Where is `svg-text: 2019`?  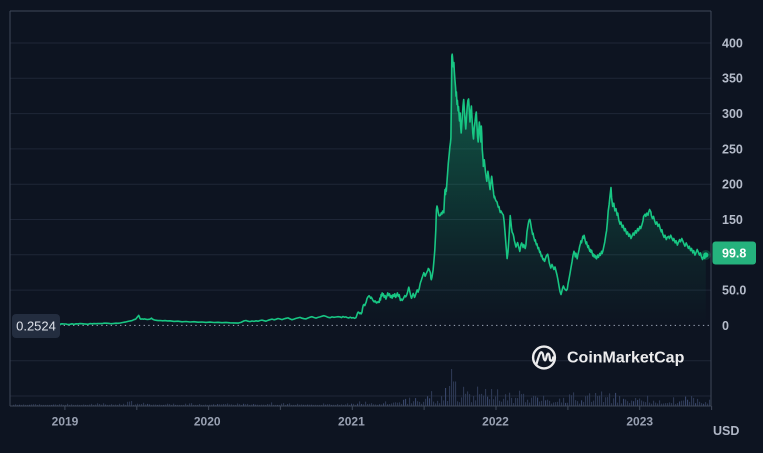 svg-text: 2019 is located at coordinates (65, 422).